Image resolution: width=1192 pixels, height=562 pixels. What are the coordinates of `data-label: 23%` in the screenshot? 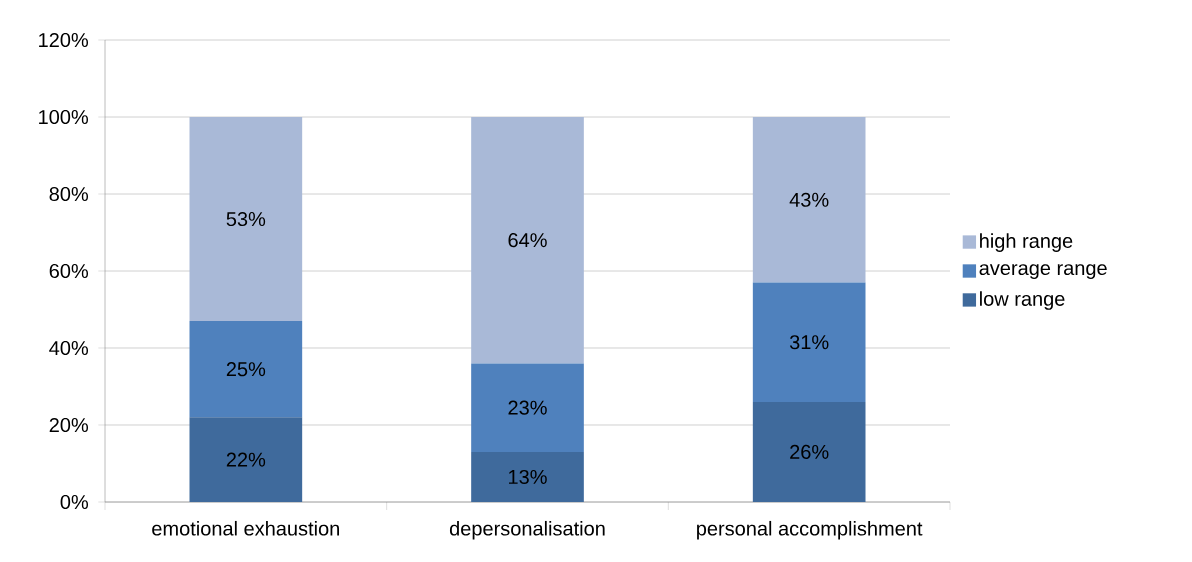 It's located at (527, 407).